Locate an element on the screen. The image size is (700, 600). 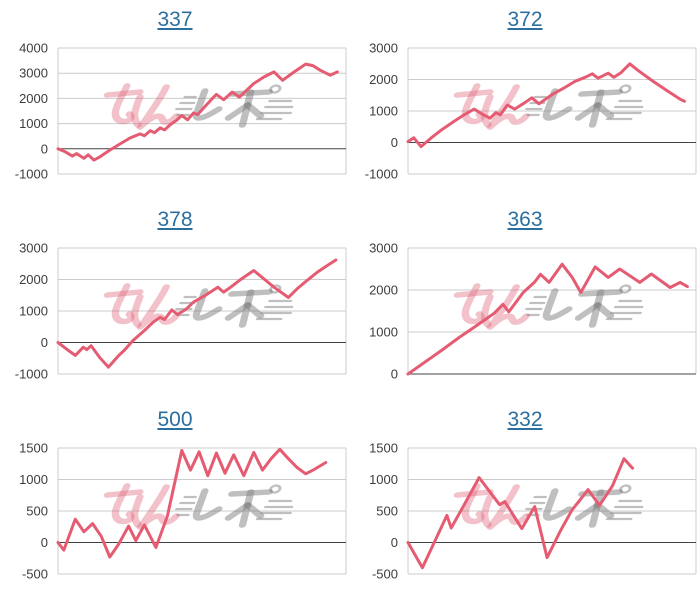
machine-number-link: 337 is located at coordinates (175, 19).